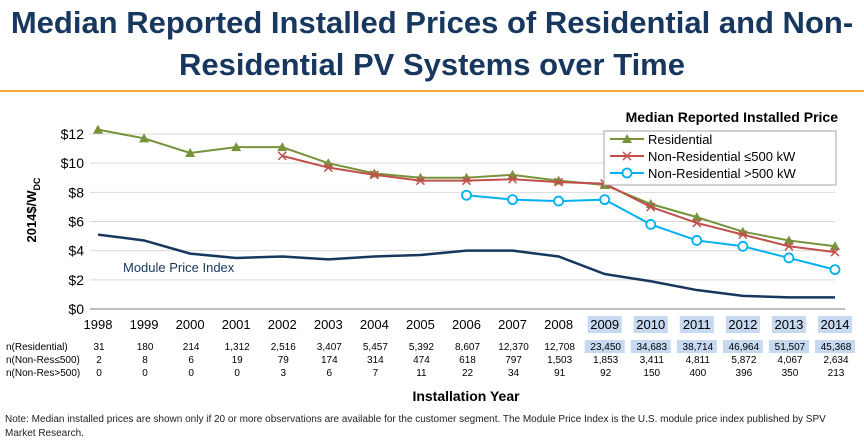  I want to click on count-cell: 46,964, so click(744, 347).